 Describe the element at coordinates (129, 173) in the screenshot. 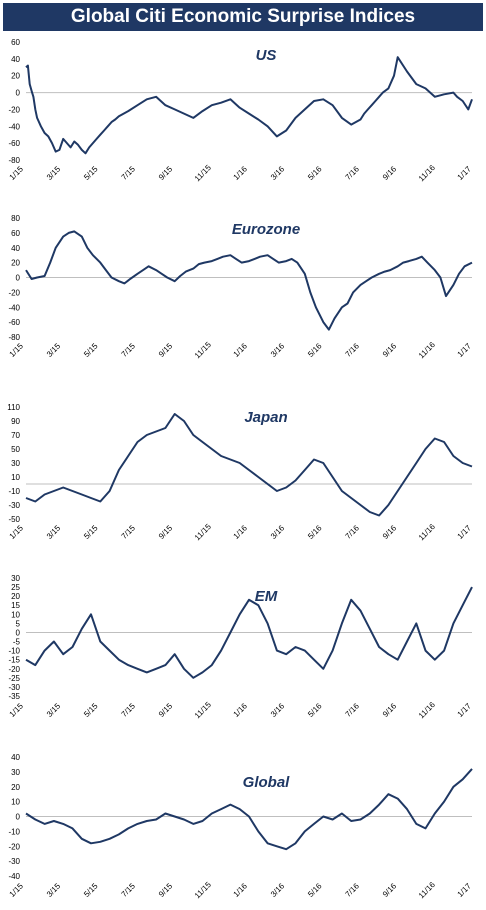

I see `us-x-tick-label: 7/15` at that location.